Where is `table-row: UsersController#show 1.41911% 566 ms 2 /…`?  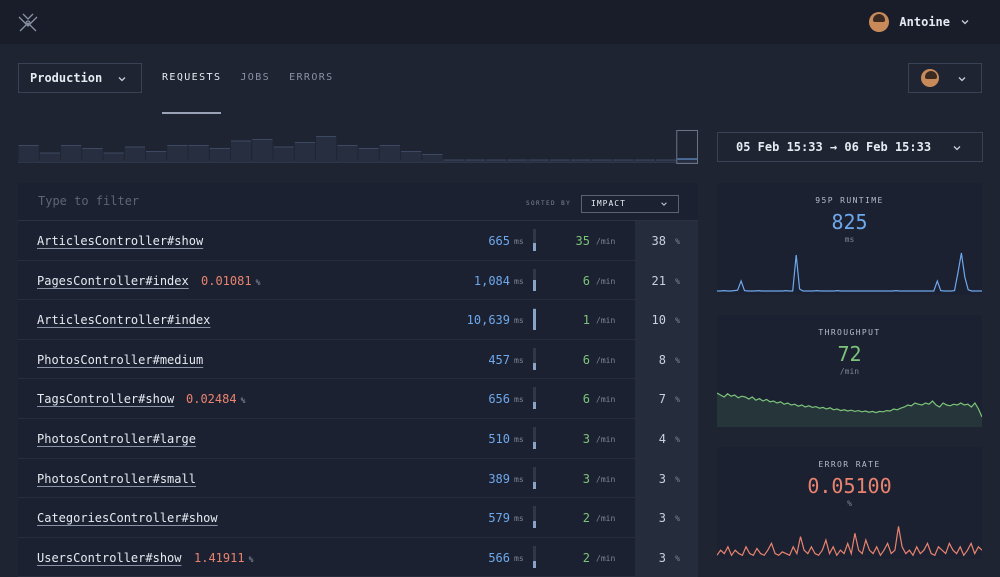
table-row: UsersController#show 1.41911% 566 ms 2 /… is located at coordinates (358, 557).